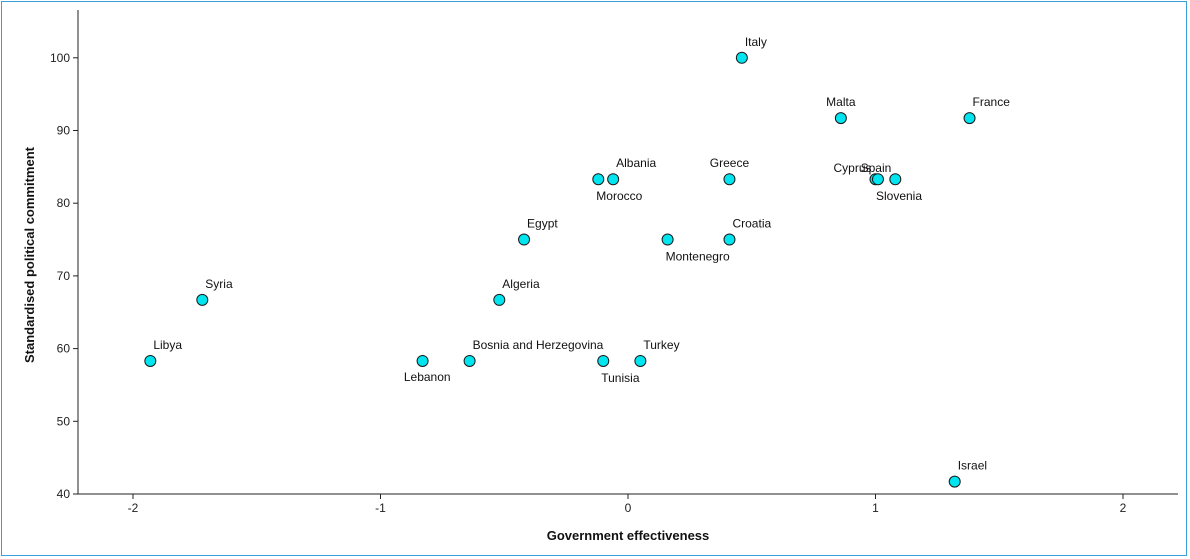 Image resolution: width=1190 pixels, height=559 pixels. Describe the element at coordinates (620, 378) in the screenshot. I see `label-tunisia: Tunisia` at that location.